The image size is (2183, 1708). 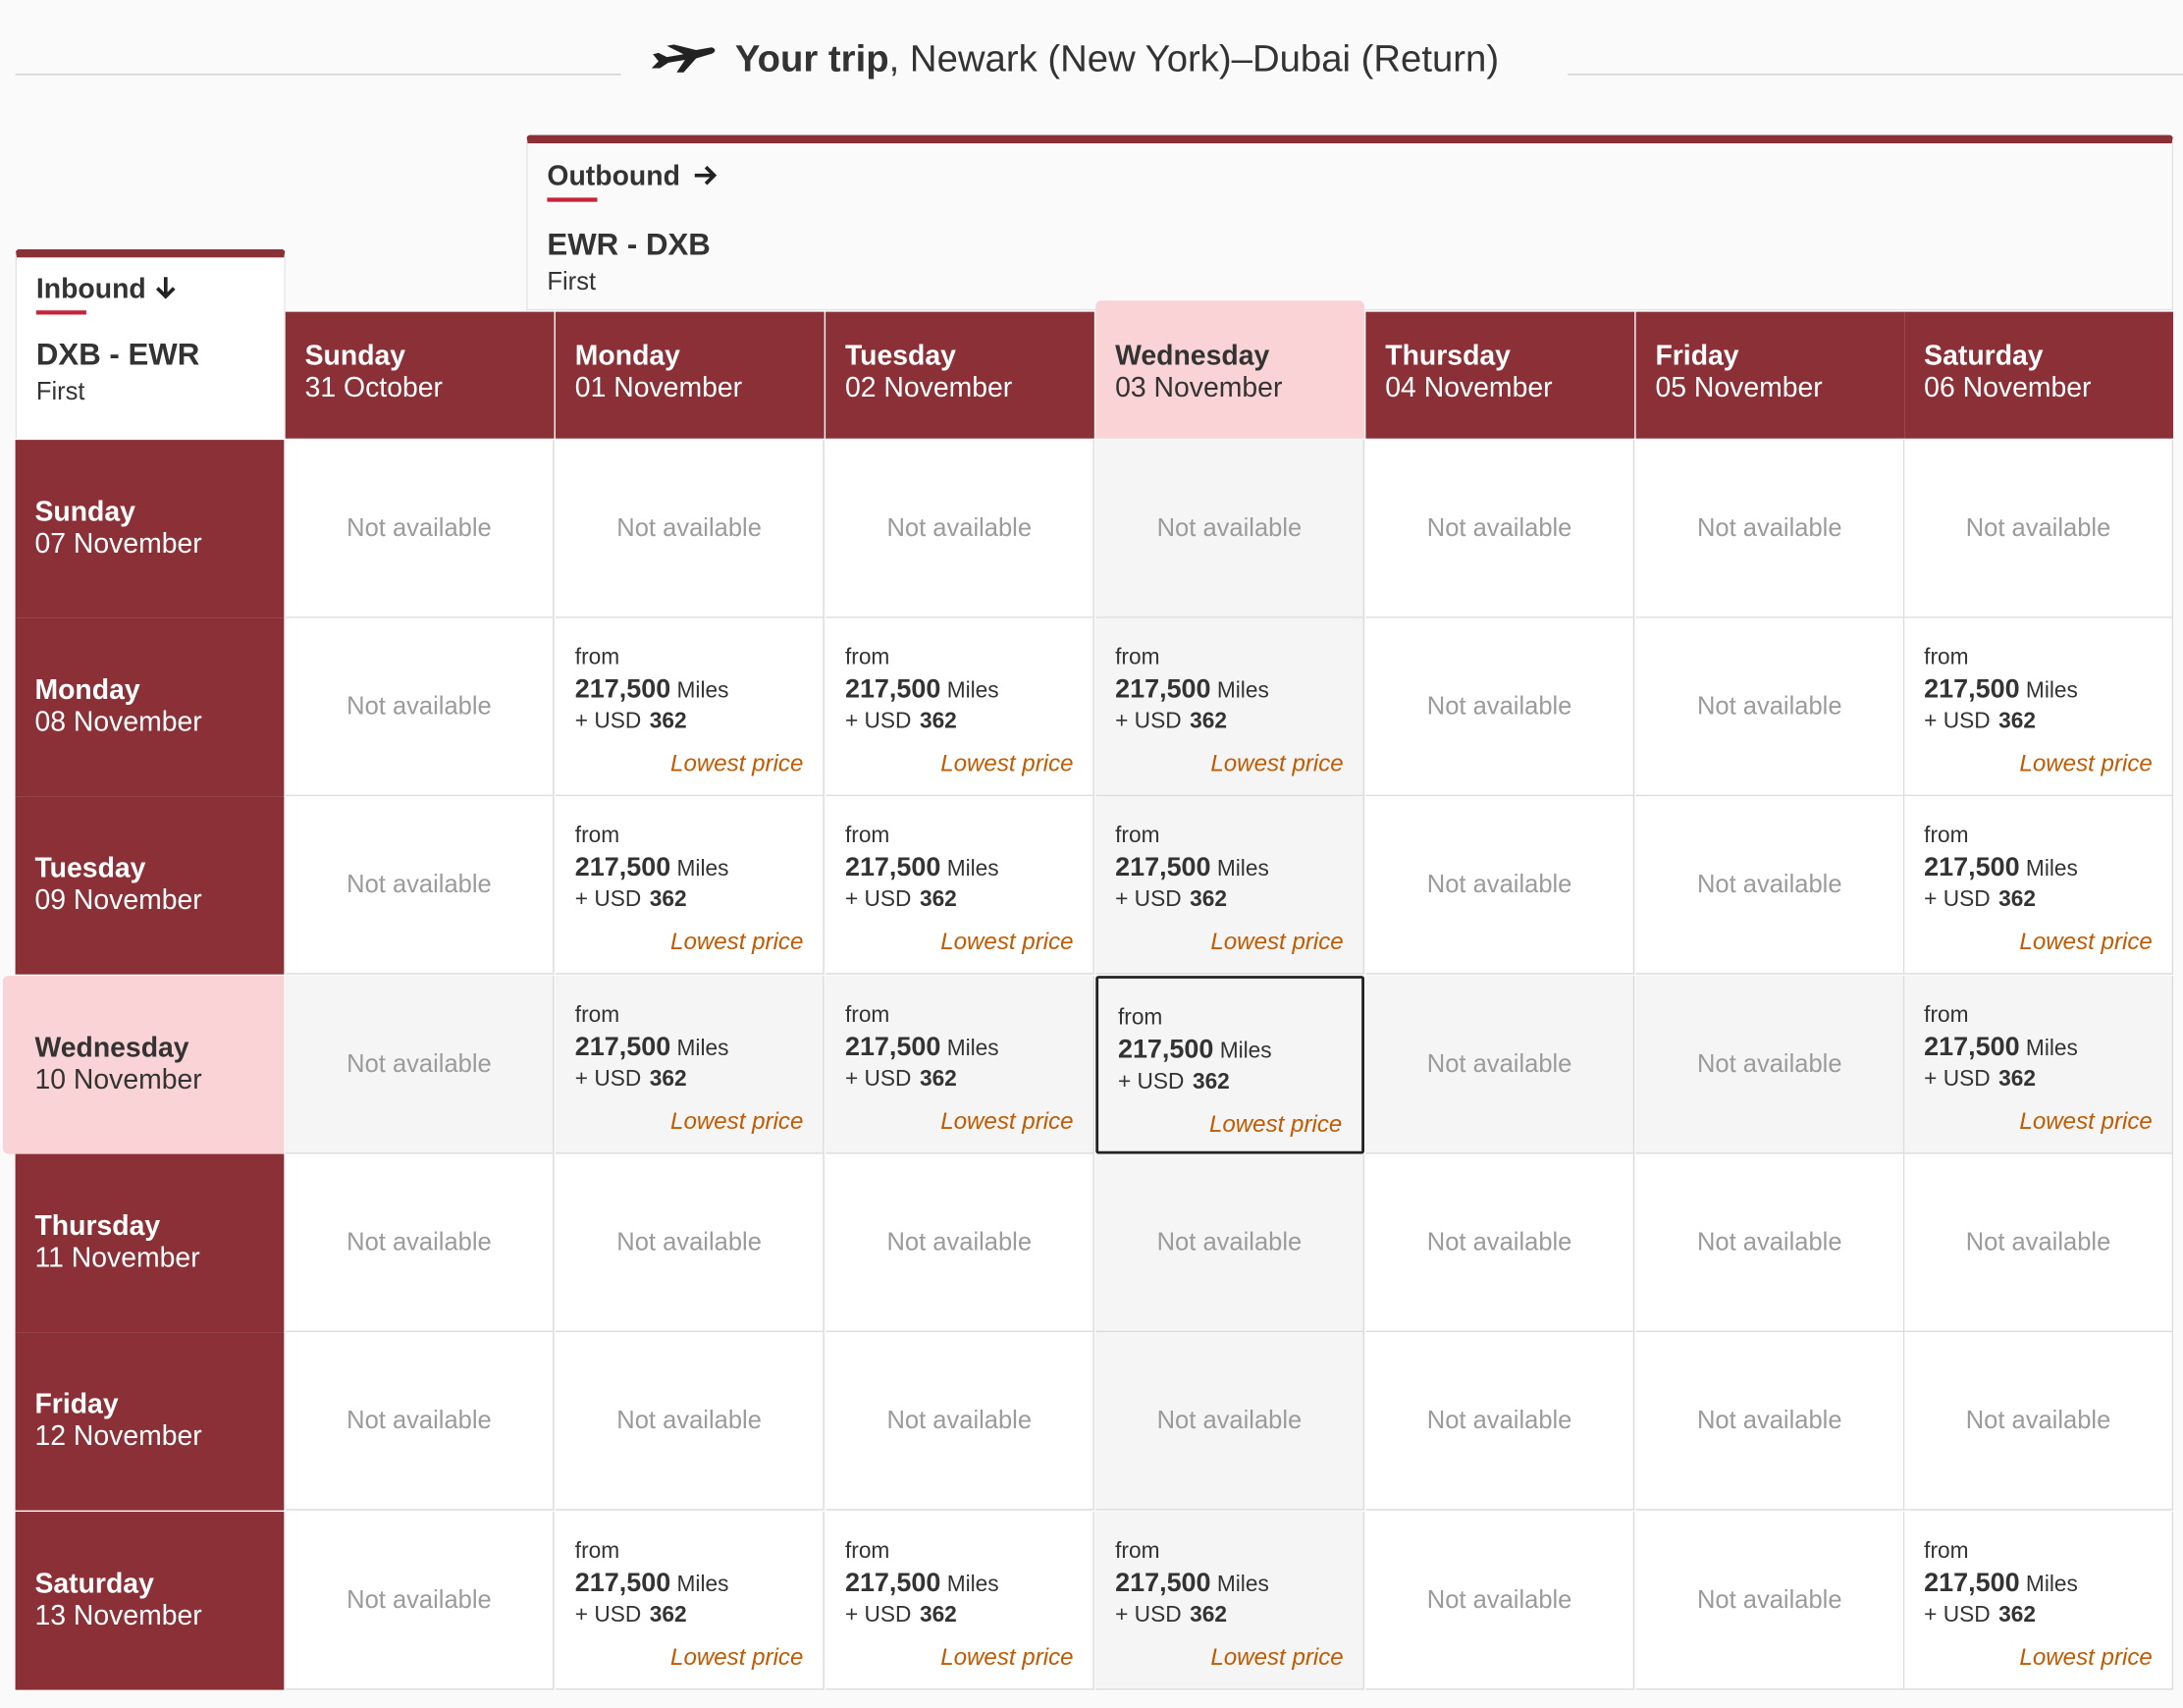 I want to click on inbound-date-header: Thursday 11 November, so click(x=150, y=1243).